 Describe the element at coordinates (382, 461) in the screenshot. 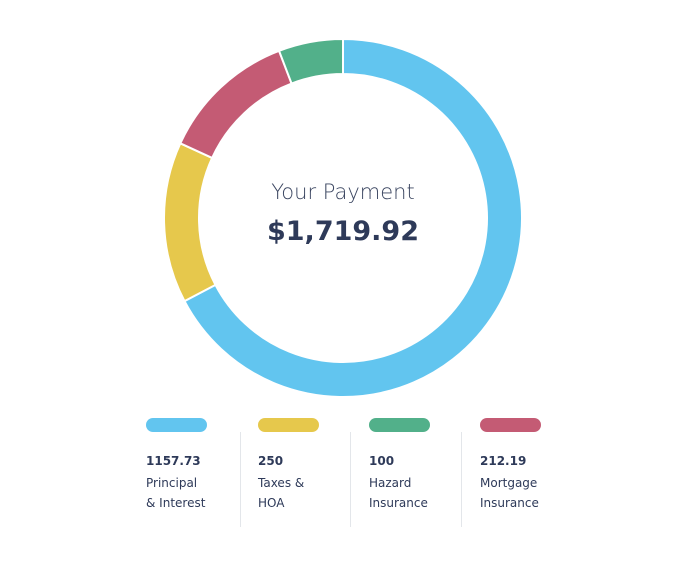

I see `legend-value: 100` at that location.